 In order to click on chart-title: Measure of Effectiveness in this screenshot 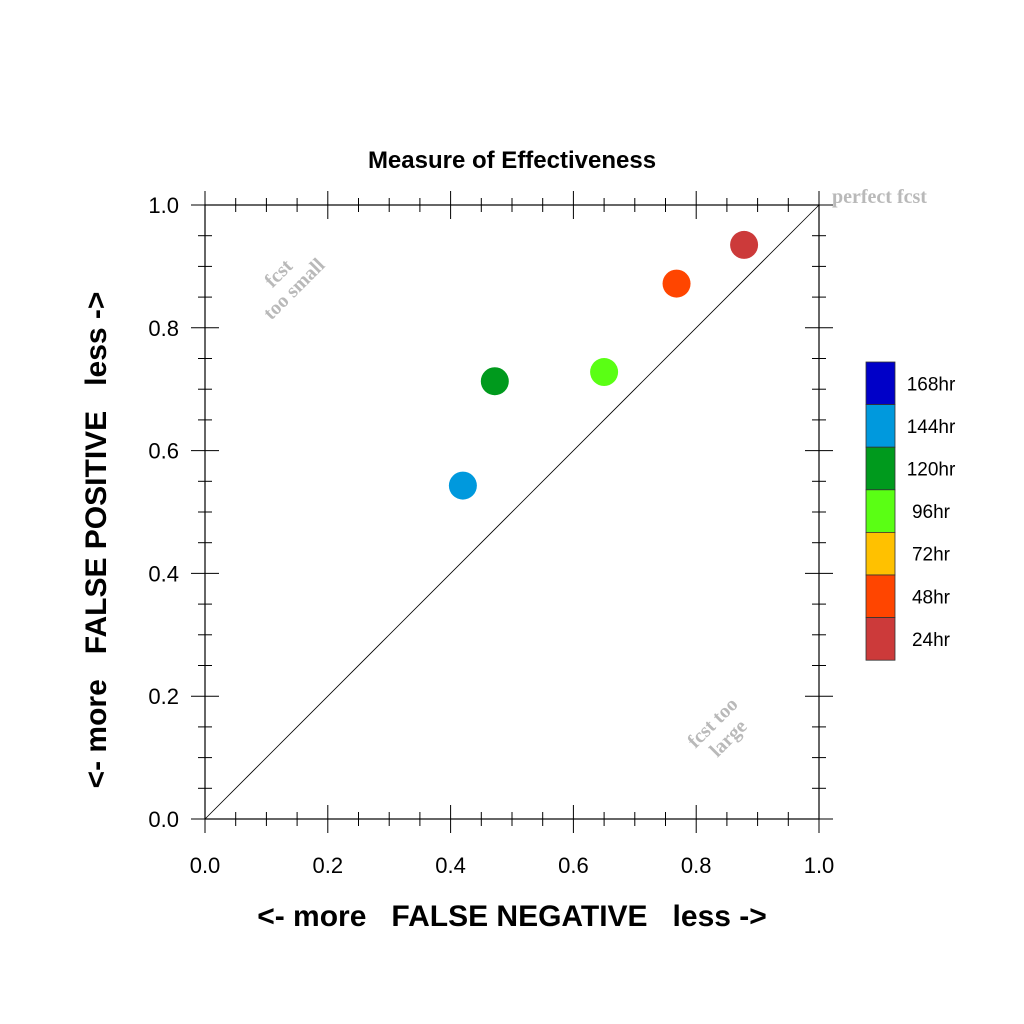, I will do `click(512, 160)`.